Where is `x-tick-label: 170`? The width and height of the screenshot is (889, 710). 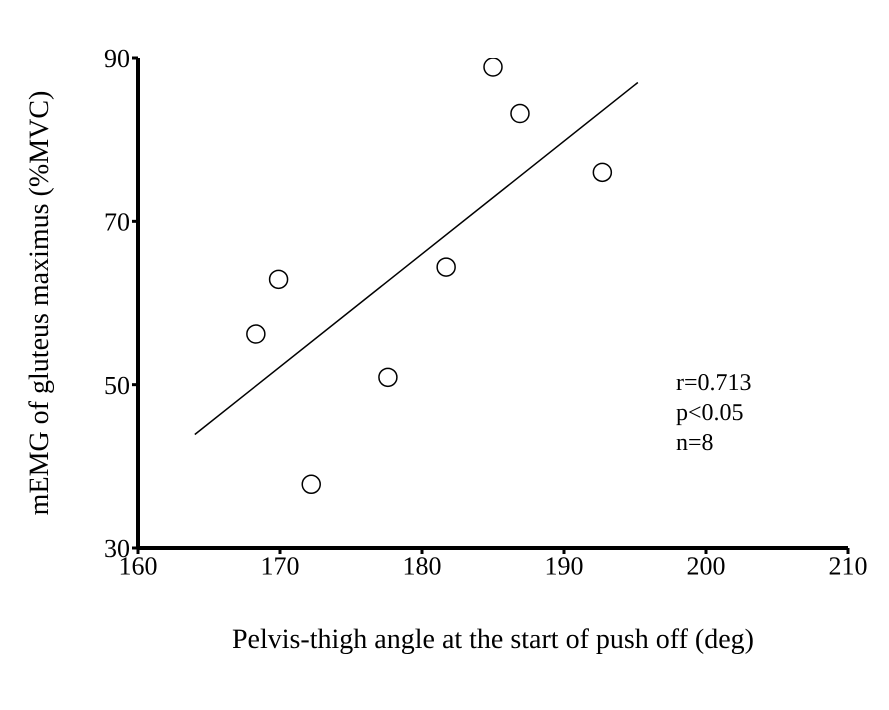 x-tick-label: 170 is located at coordinates (280, 565).